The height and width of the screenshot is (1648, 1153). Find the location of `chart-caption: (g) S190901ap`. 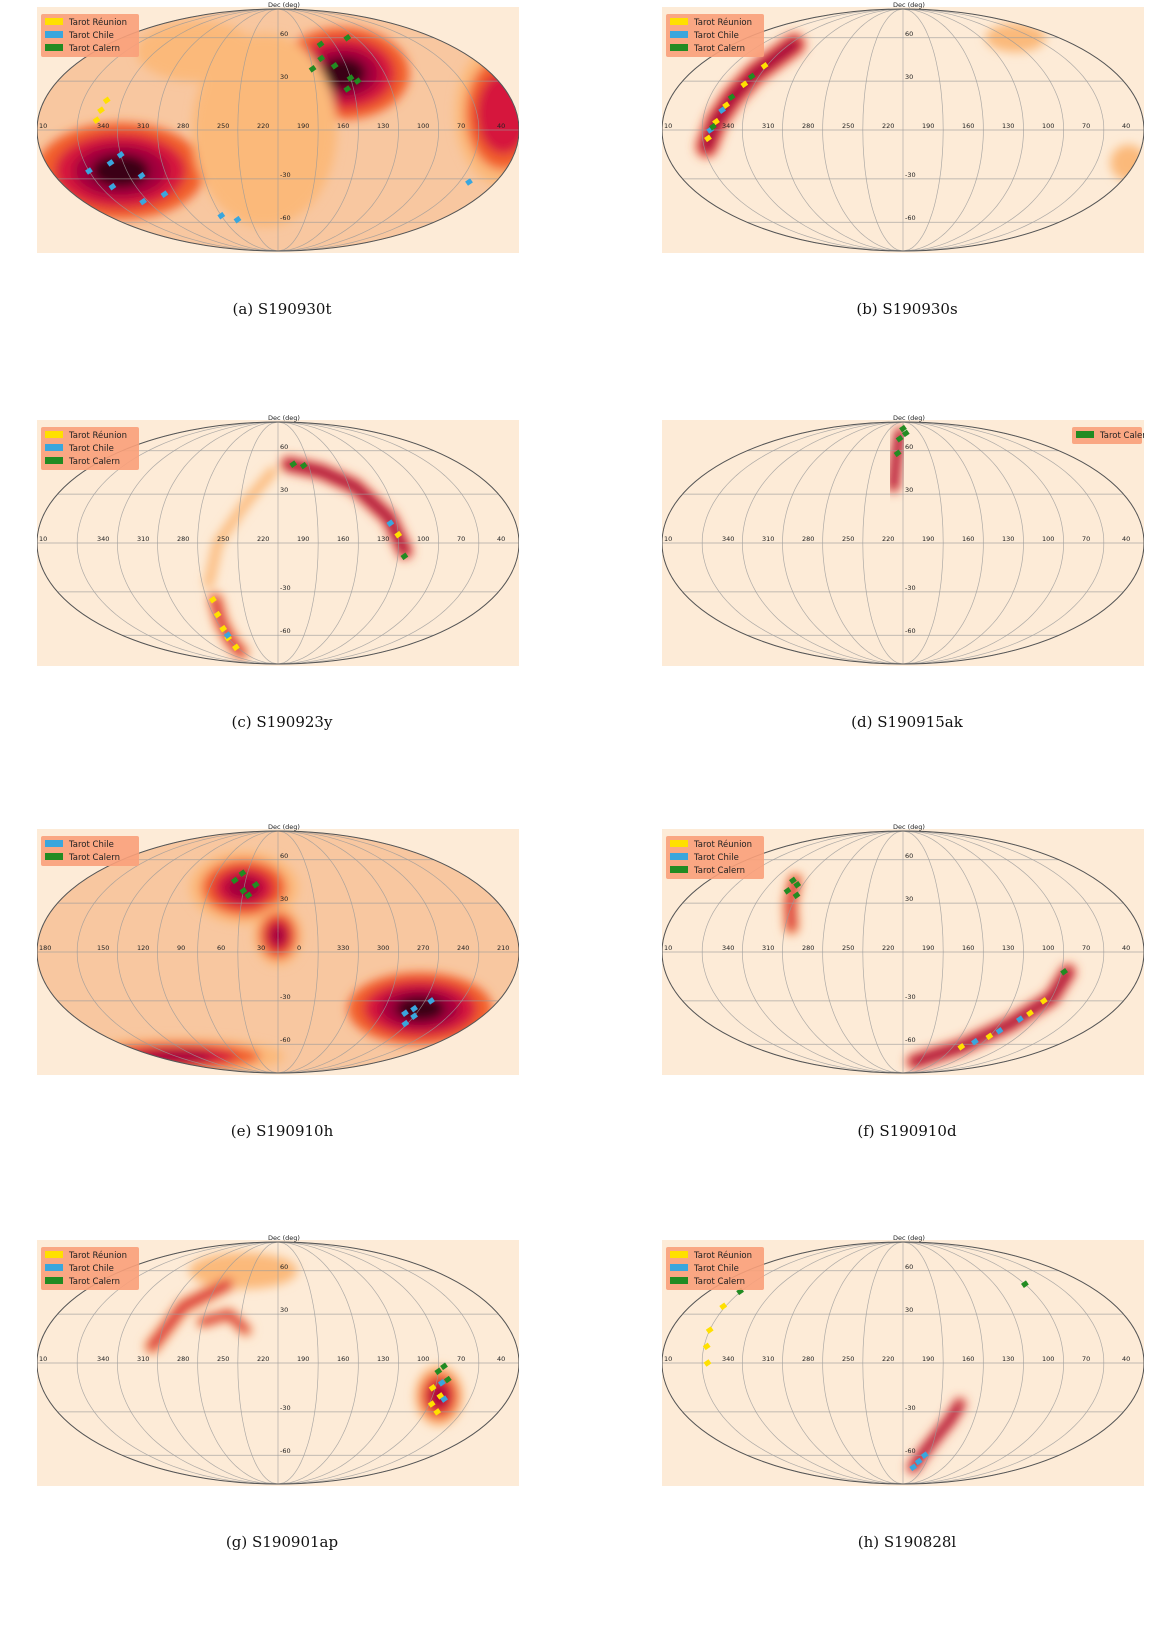

chart-caption: (g) S190901ap is located at coordinates (282, 1542).